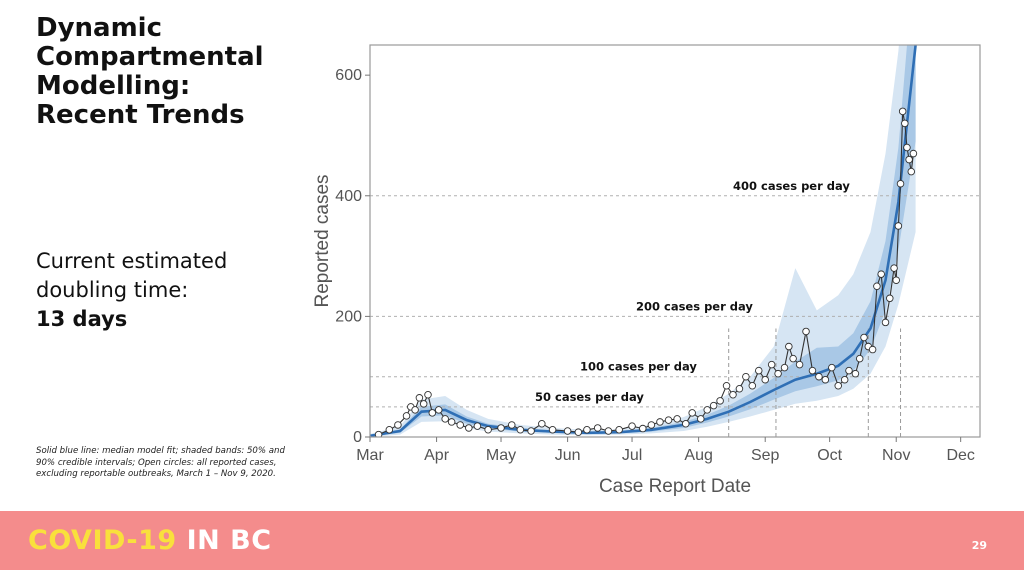 The height and width of the screenshot is (570, 1024). I want to click on x-tick-label: Aug, so click(698, 455).